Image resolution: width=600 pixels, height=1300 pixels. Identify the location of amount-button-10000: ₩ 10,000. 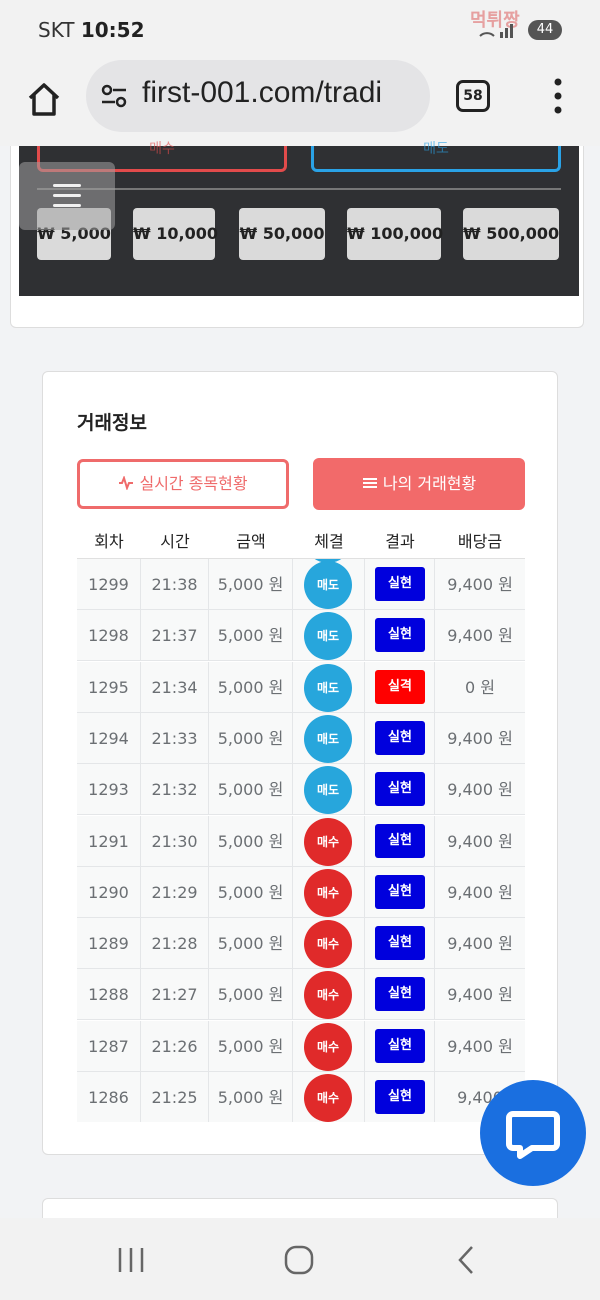
(175, 234).